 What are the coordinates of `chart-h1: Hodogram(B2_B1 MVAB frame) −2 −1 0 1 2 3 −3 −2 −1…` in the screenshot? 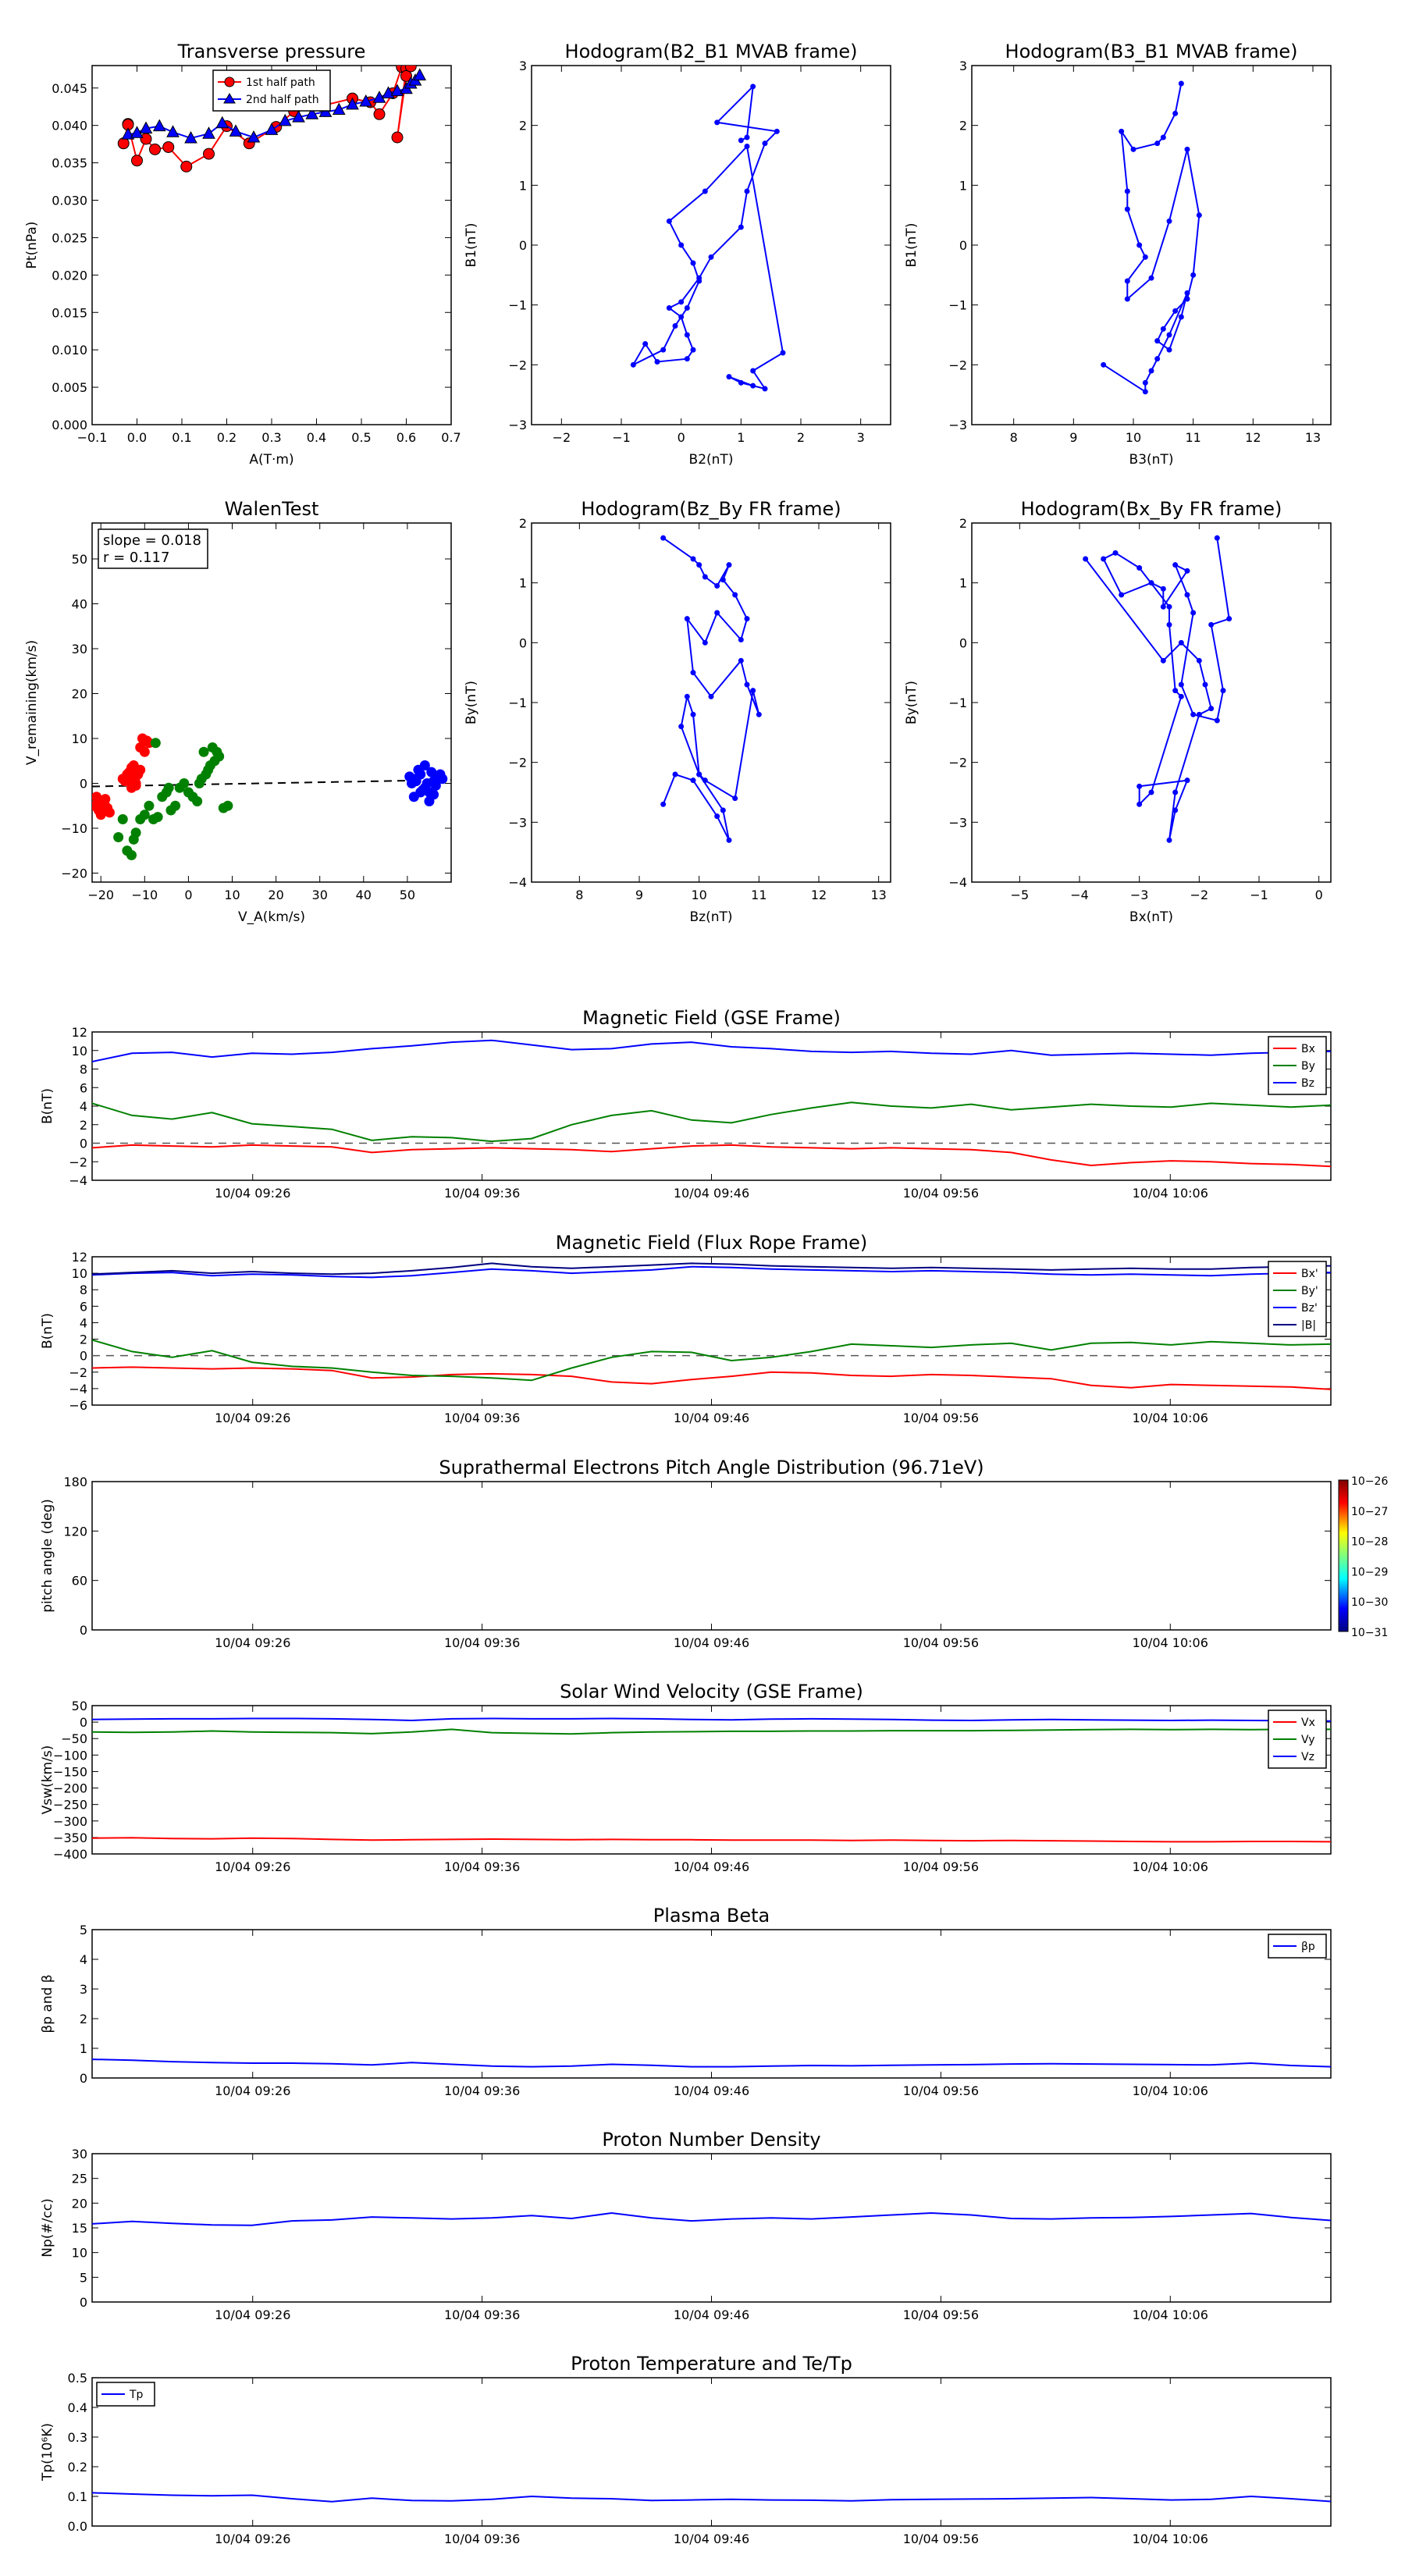 It's located at (678, 255).